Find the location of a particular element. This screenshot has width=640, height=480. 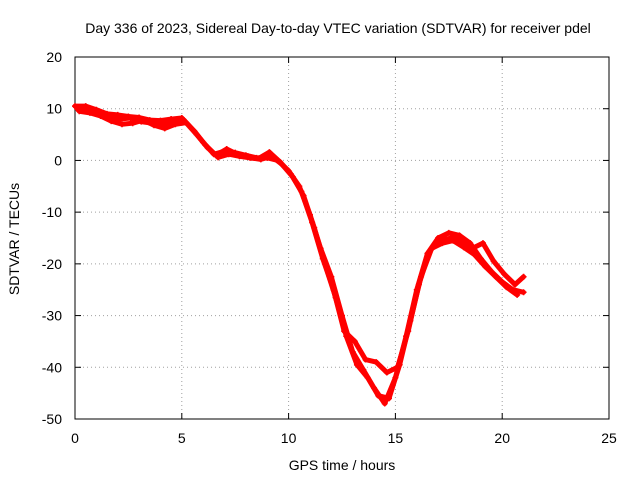

y-axis-label: SDTVAR / TECUs is located at coordinates (14, 239).